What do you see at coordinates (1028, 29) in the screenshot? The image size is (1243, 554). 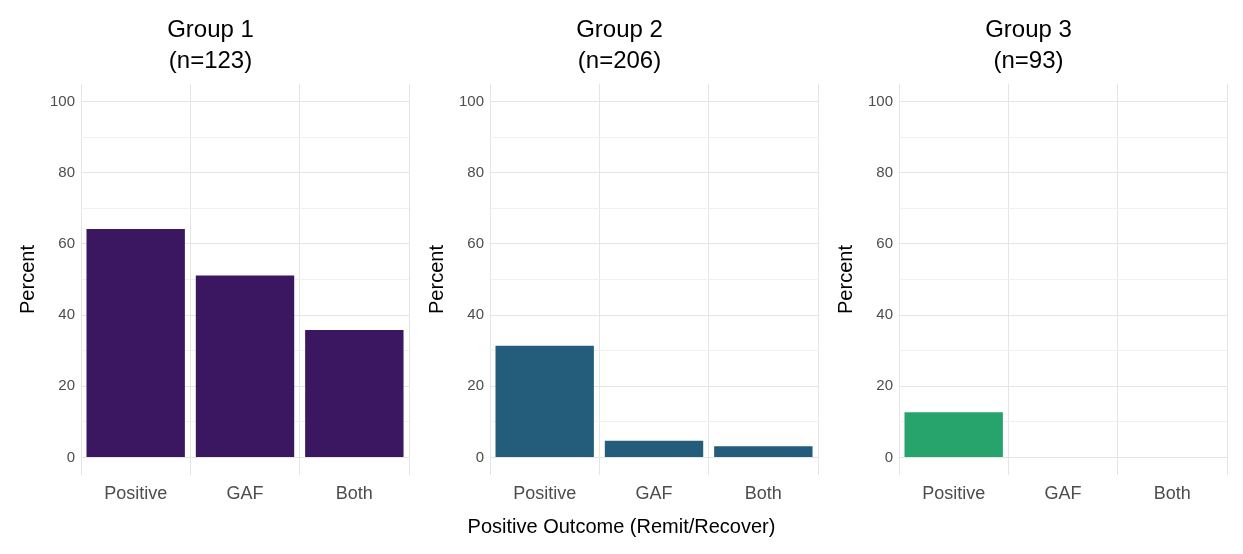 I see `chart-title: Group 3` at bounding box center [1028, 29].